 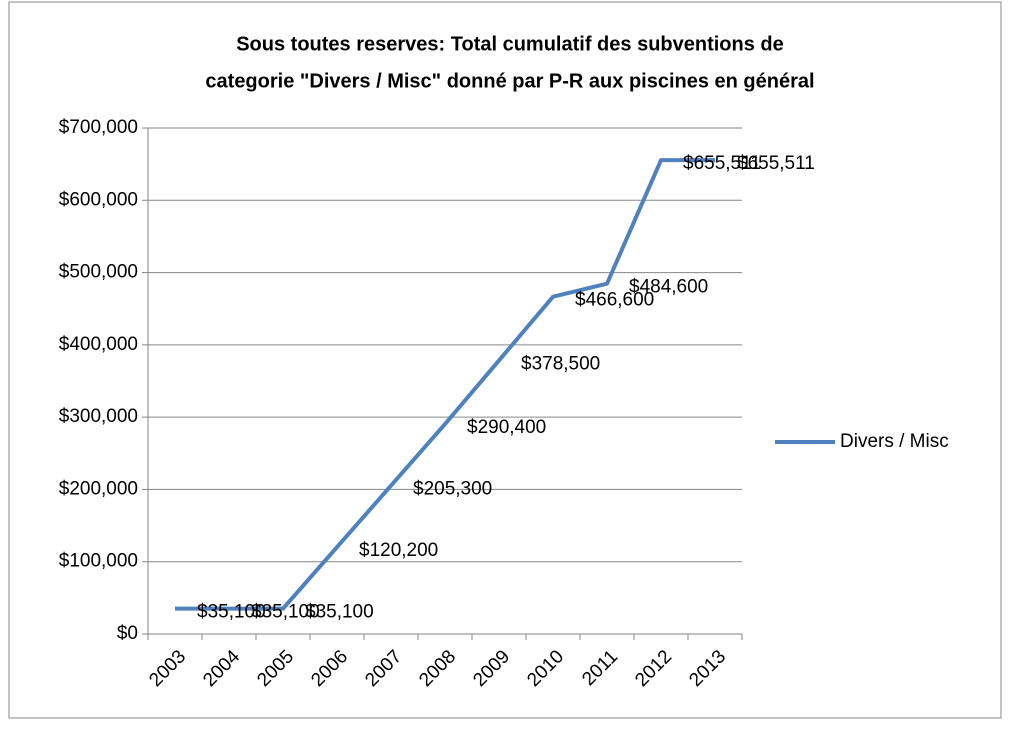 I want to click on y-tick-label: $100,000, so click(x=98, y=561).